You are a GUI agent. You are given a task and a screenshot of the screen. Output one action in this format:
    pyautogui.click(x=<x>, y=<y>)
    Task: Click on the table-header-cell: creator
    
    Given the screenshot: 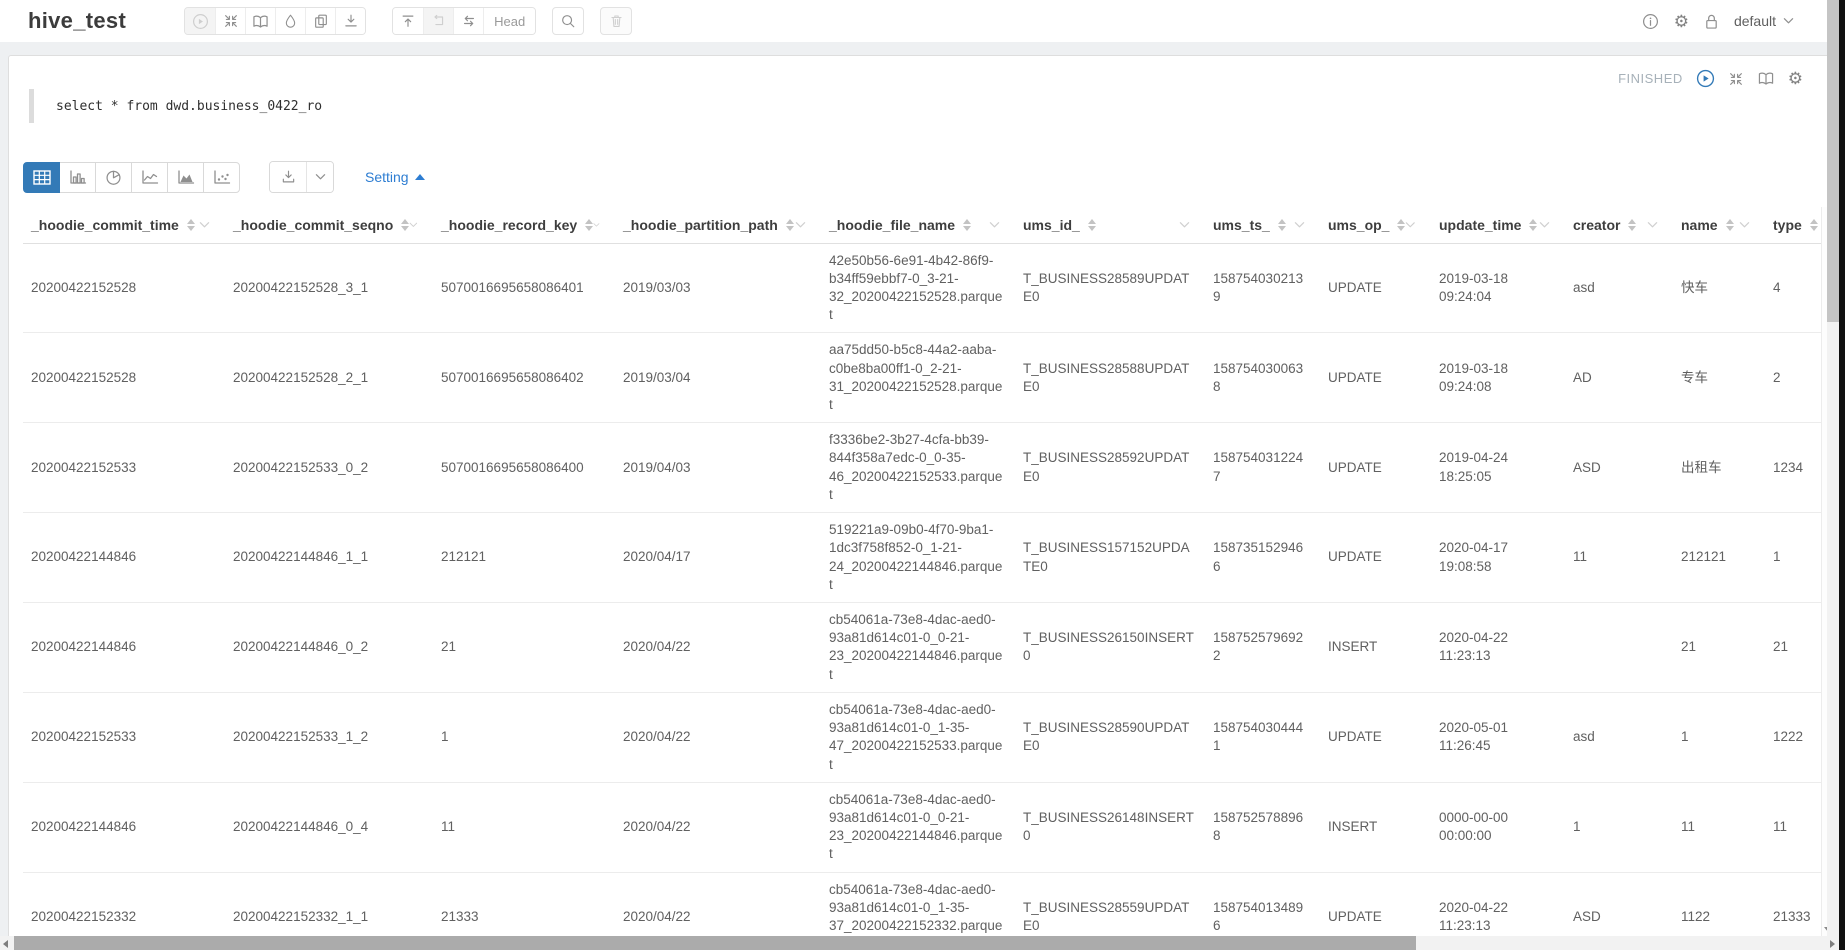 What is the action you would take?
    pyautogui.click(x=1619, y=225)
    